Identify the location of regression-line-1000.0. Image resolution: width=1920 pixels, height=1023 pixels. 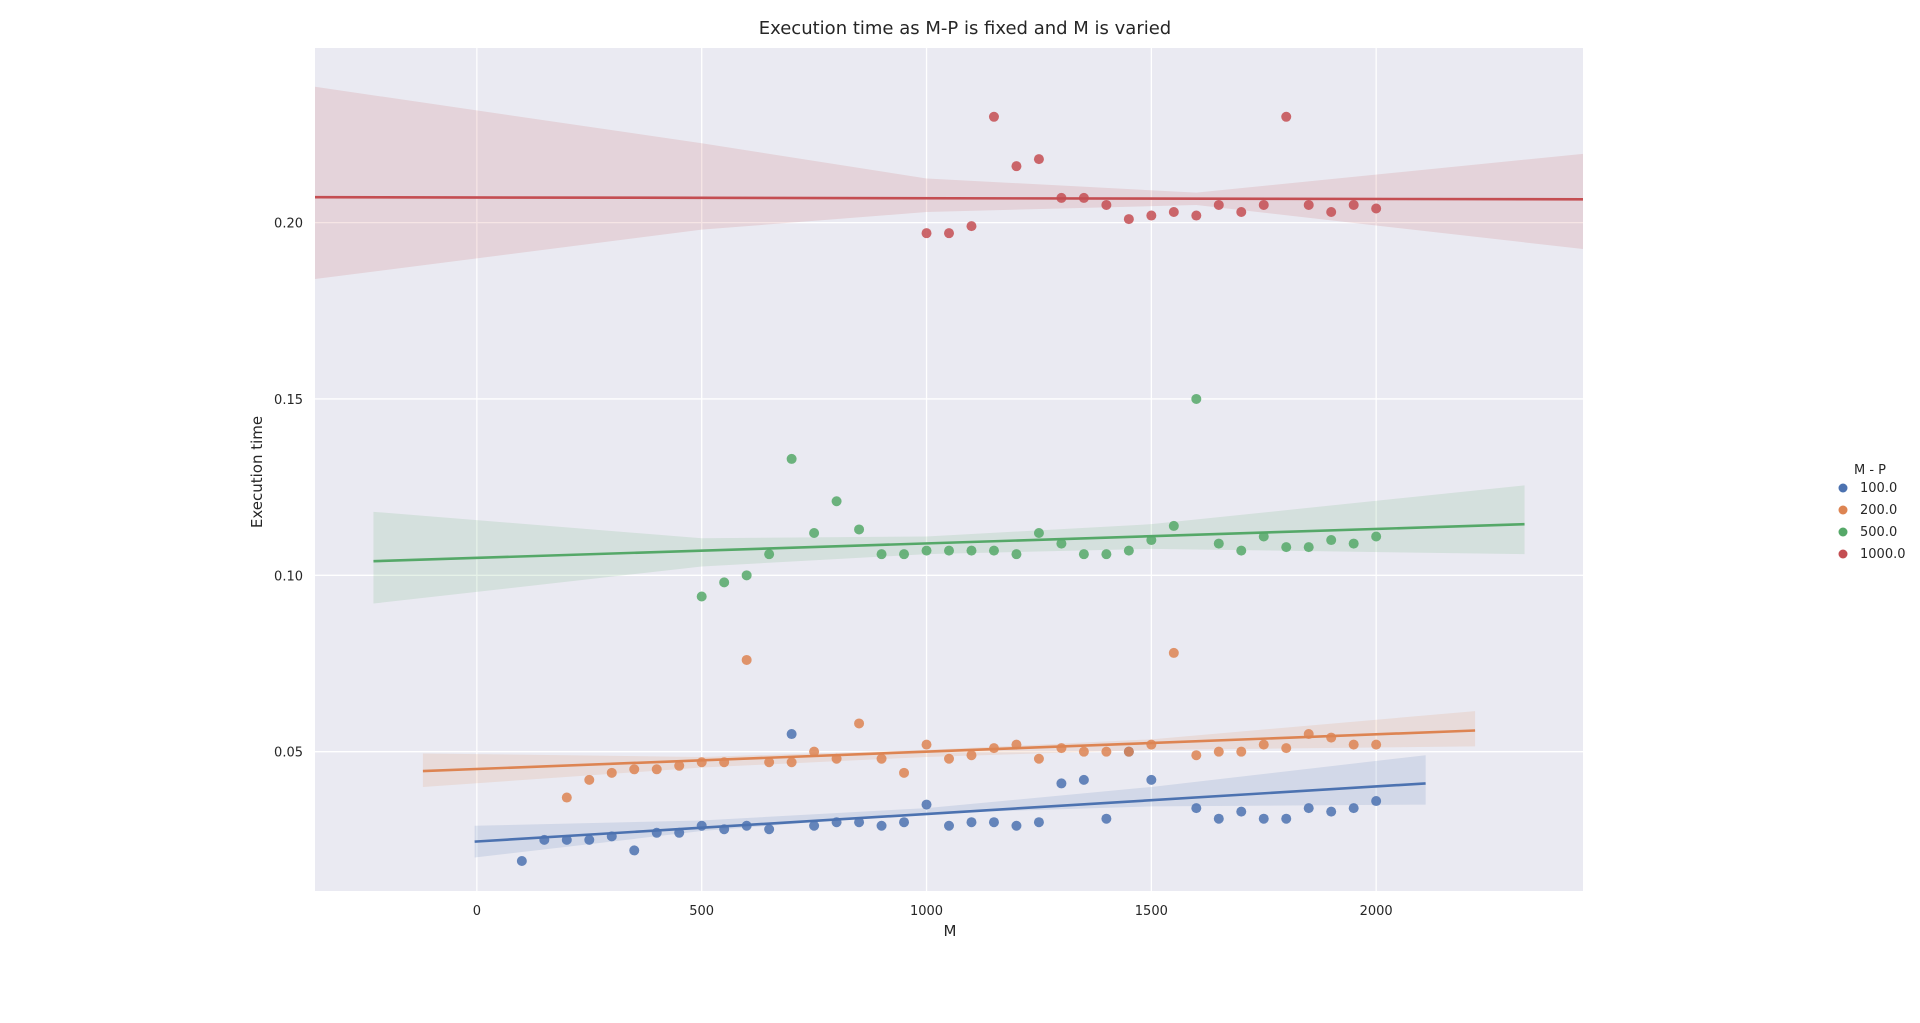
(949, 198).